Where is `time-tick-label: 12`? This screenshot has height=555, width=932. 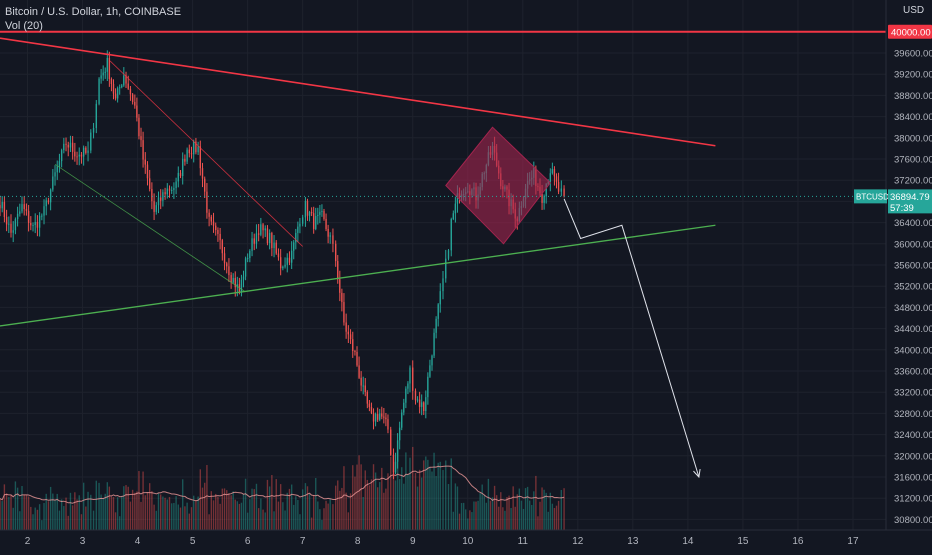
time-tick-label: 12 is located at coordinates (578, 541).